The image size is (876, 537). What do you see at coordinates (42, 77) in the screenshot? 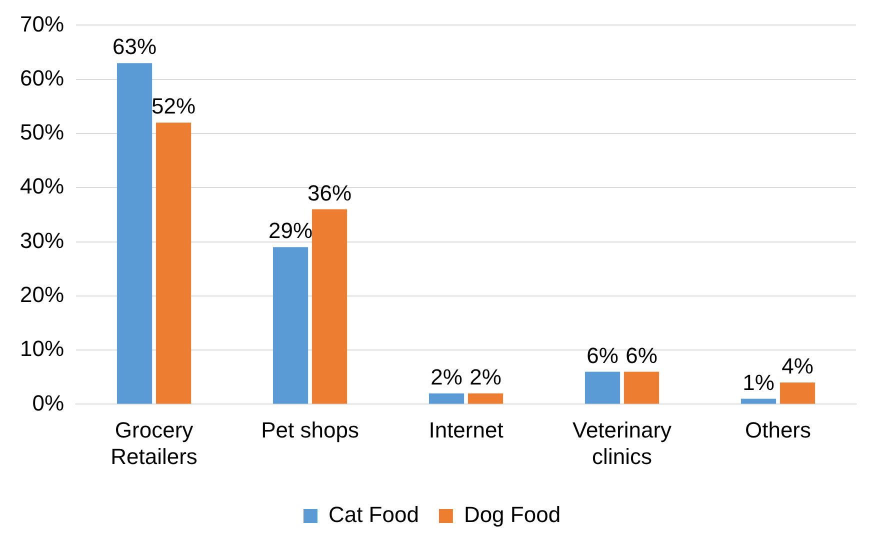
I see `y-tick-label: 60%` at bounding box center [42, 77].